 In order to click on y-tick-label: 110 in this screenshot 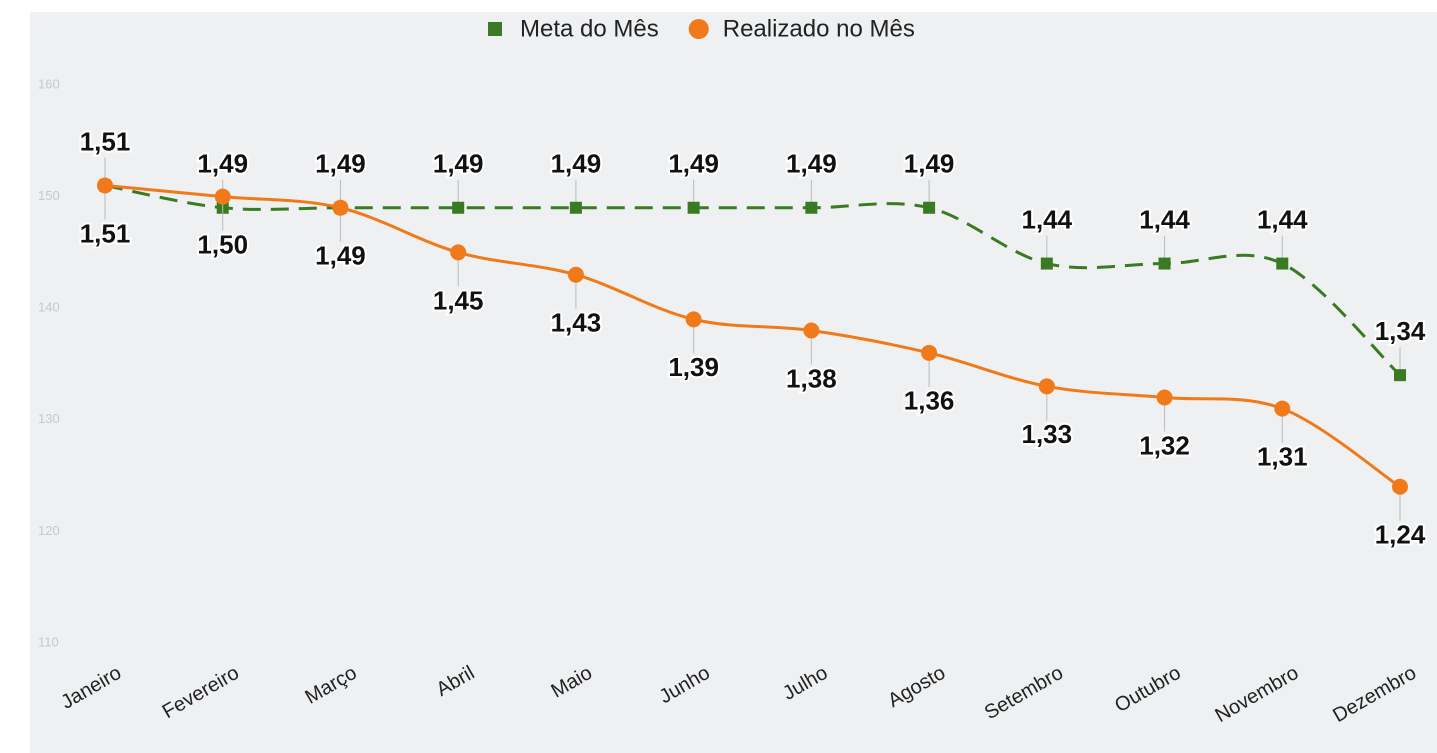, I will do `click(48, 641)`.